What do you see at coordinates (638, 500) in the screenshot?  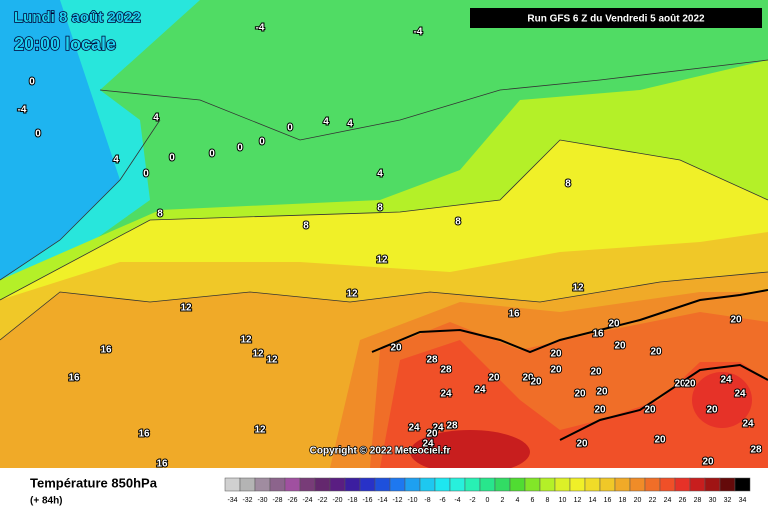 I see `scale-label: 20` at bounding box center [638, 500].